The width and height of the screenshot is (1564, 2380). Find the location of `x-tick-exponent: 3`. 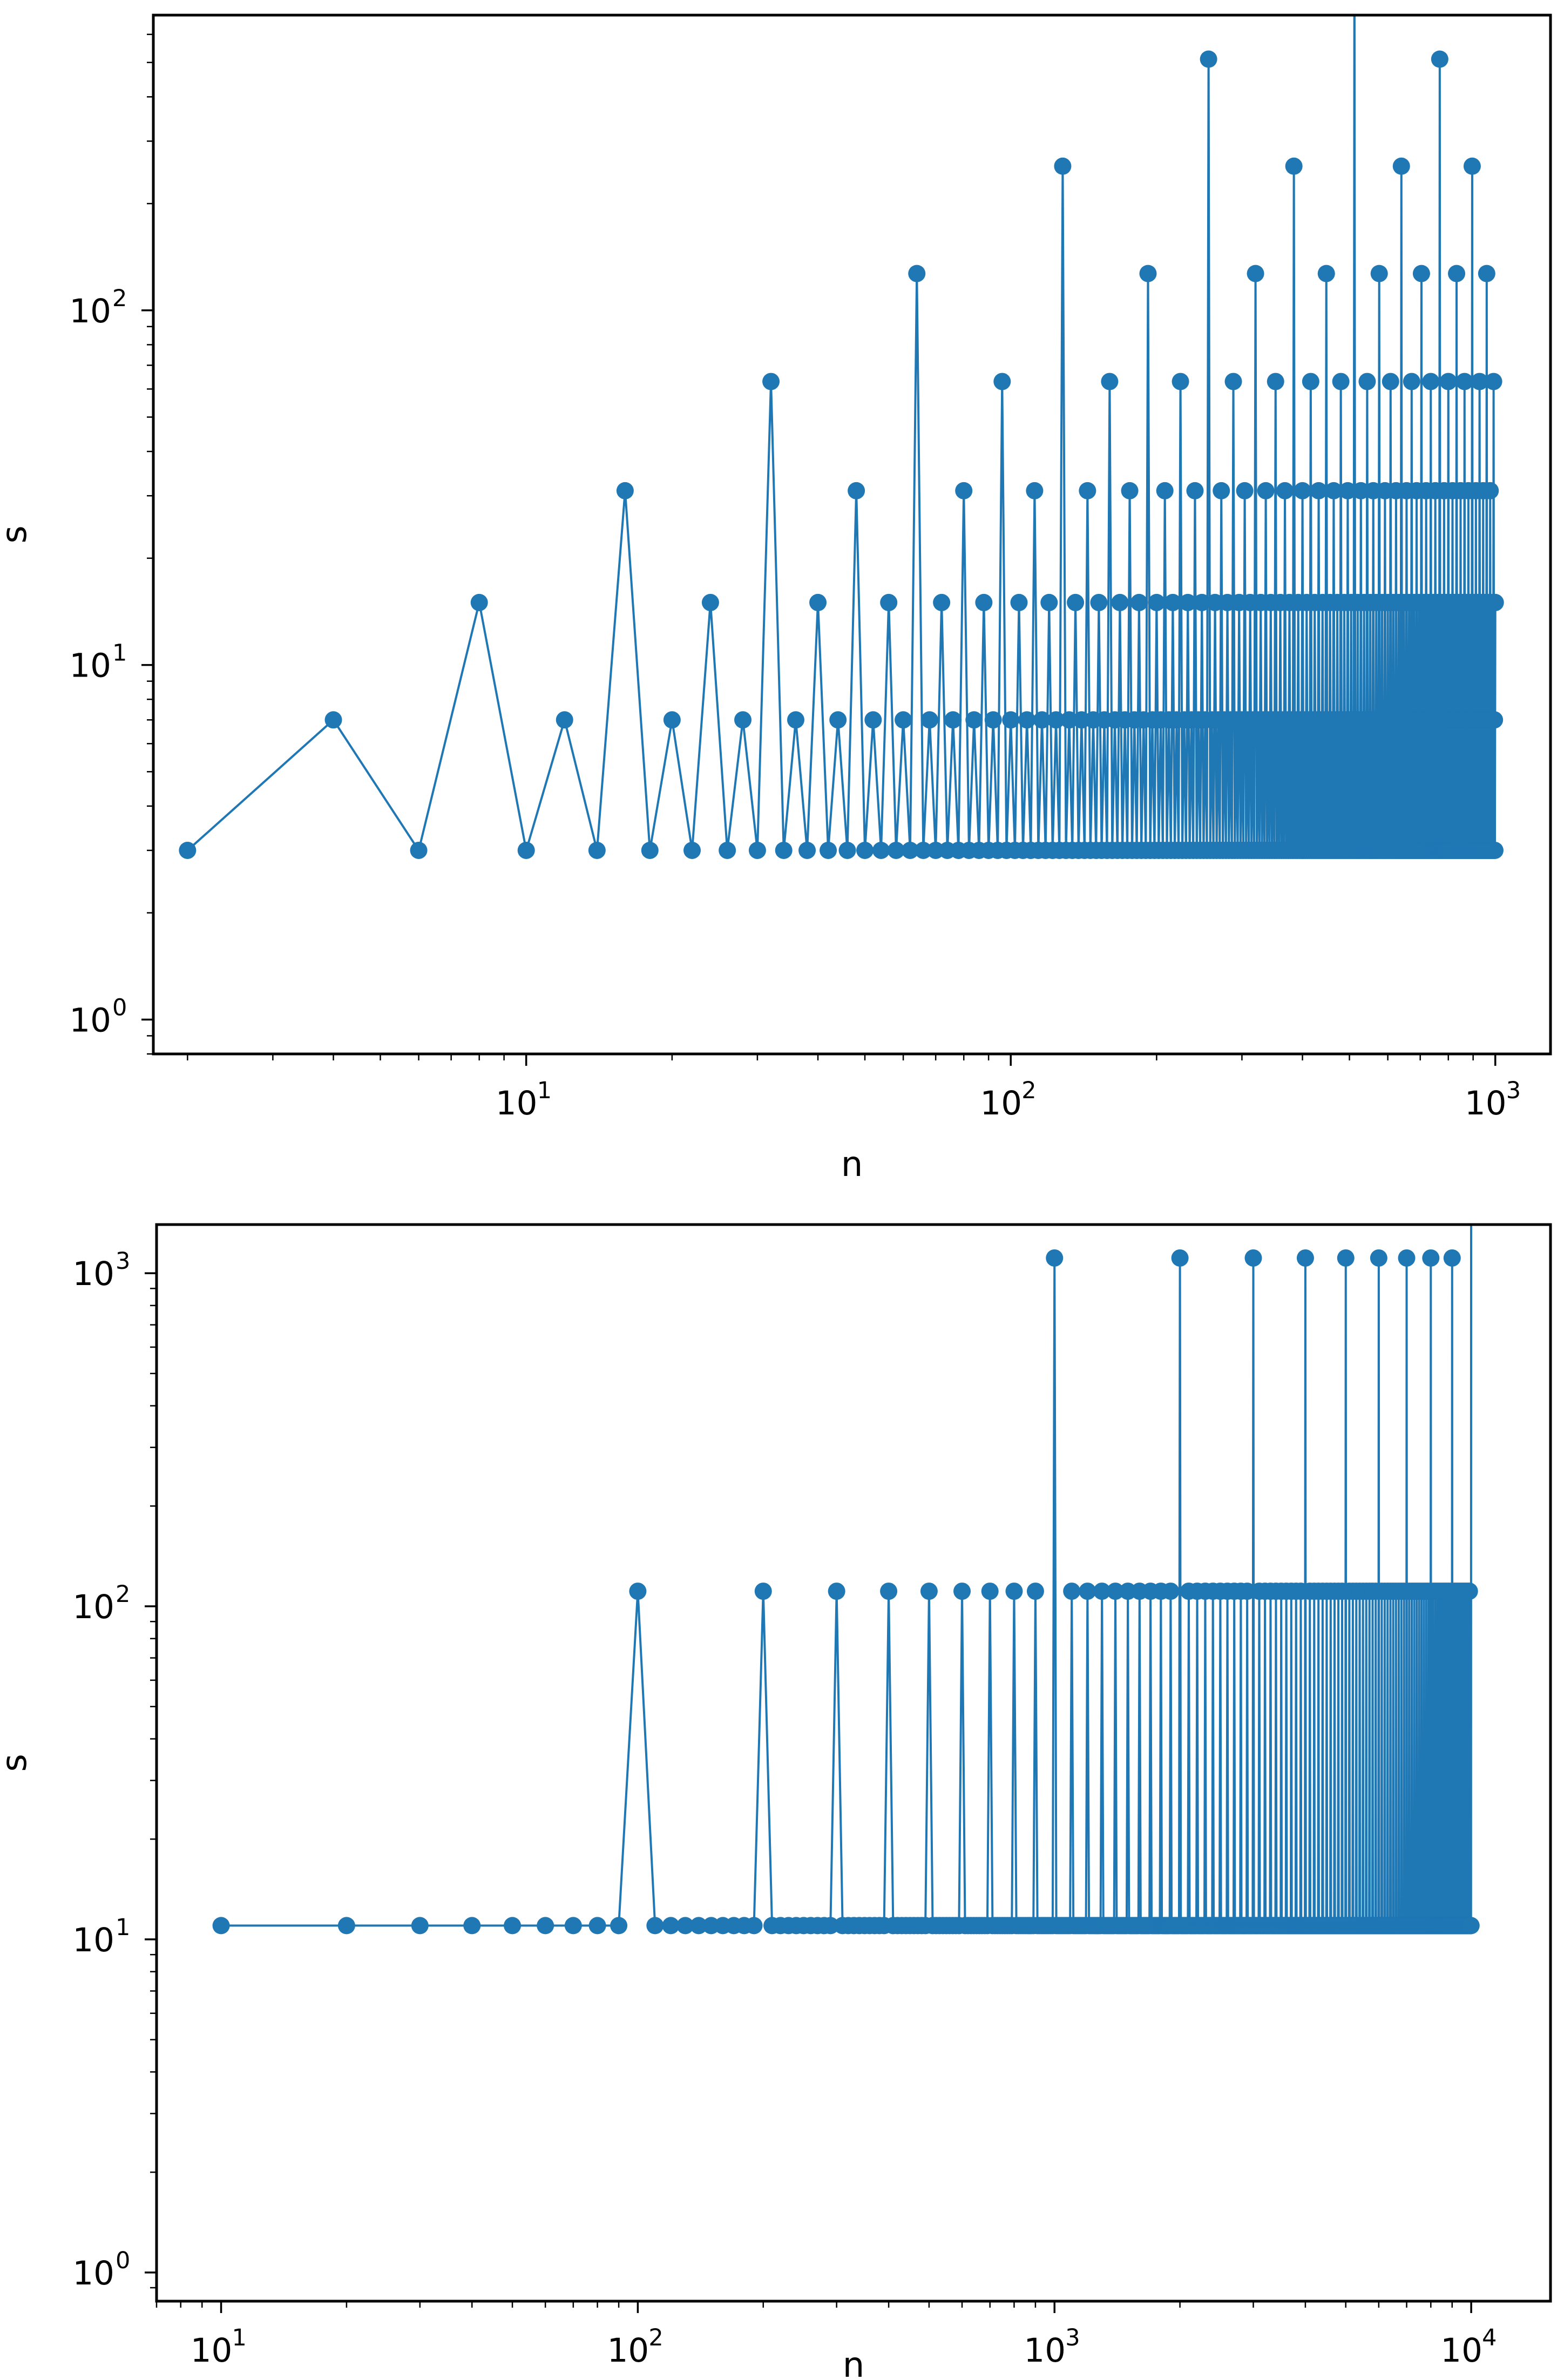

x-tick-exponent: 3 is located at coordinates (1072, 2337).